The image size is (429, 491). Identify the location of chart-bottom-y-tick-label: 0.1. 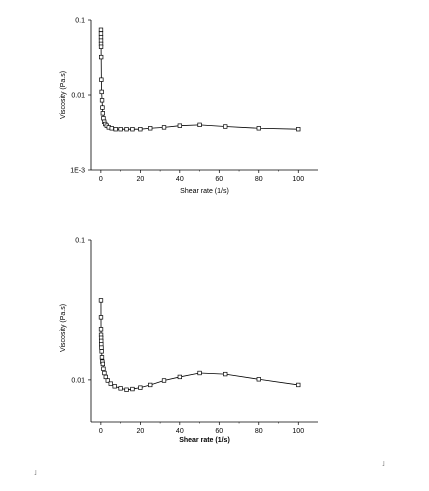
(80, 241).